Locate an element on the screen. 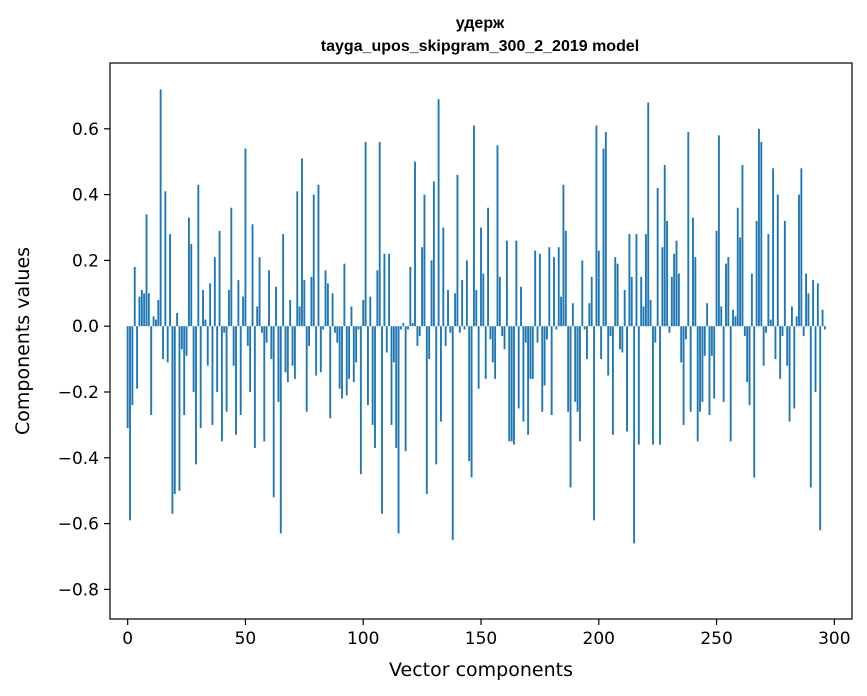 Image resolution: width=867 pixels, height=696 pixels. y-tick-label: −0.4 is located at coordinates (78, 459).